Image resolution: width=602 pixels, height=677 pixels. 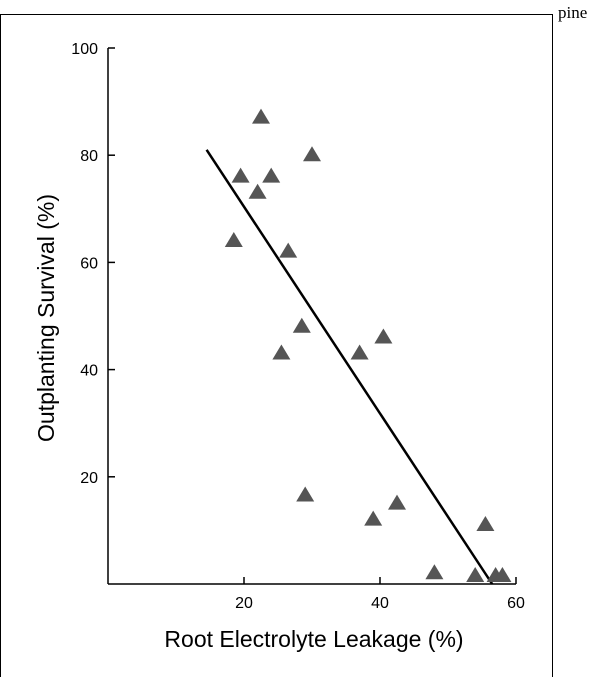 I want to click on y-tick-label: 80, so click(x=89, y=156).